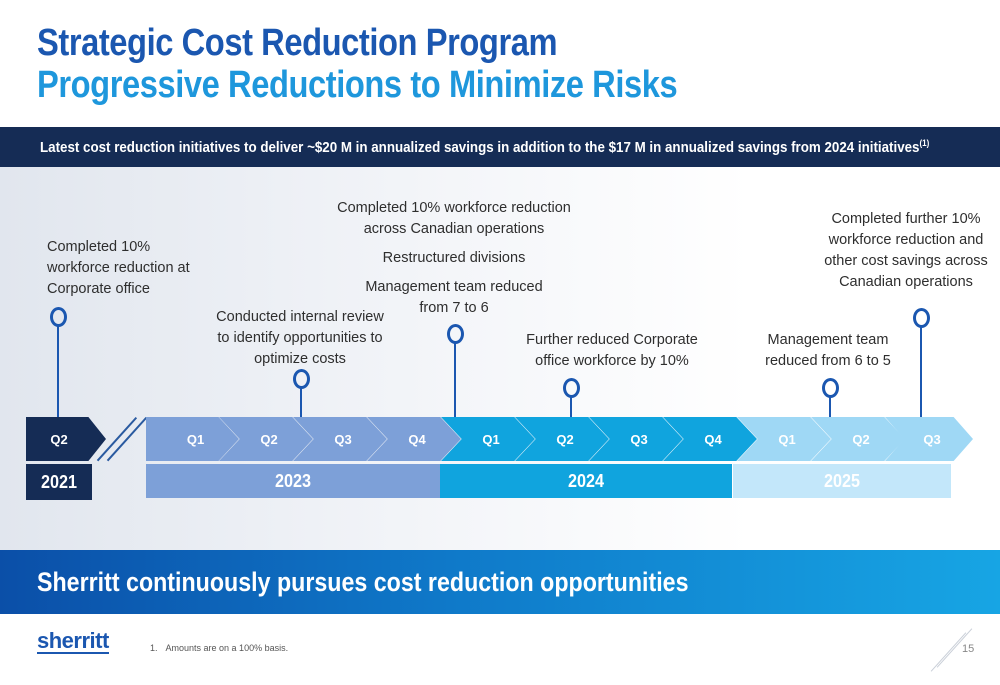 The height and width of the screenshot is (685, 1000). Describe the element at coordinates (73, 641) in the screenshot. I see `company-logo: sherritt` at that location.